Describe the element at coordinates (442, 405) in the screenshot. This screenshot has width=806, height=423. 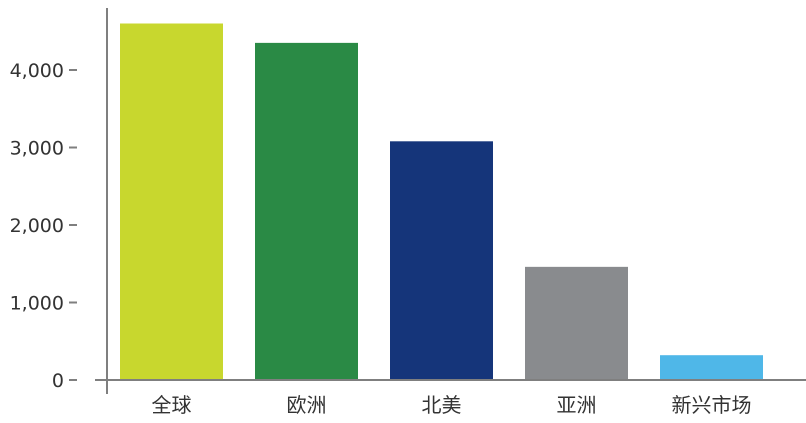
I see `x-category-label: 北美` at that location.